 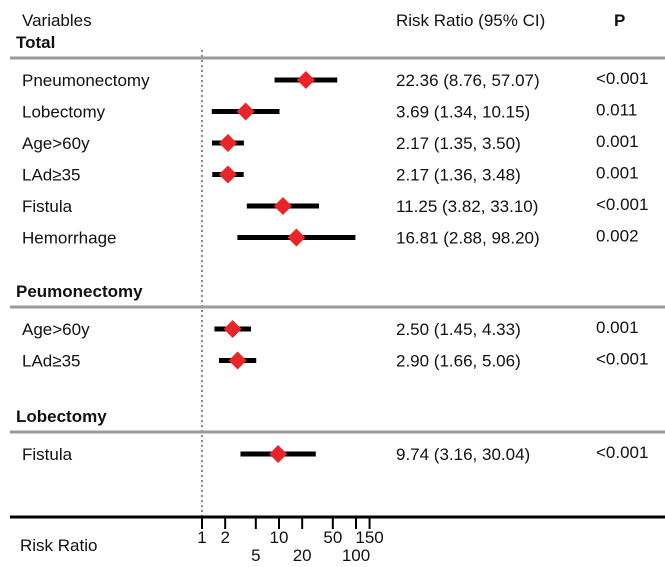 I want to click on group-title: Total, so click(x=35, y=42).